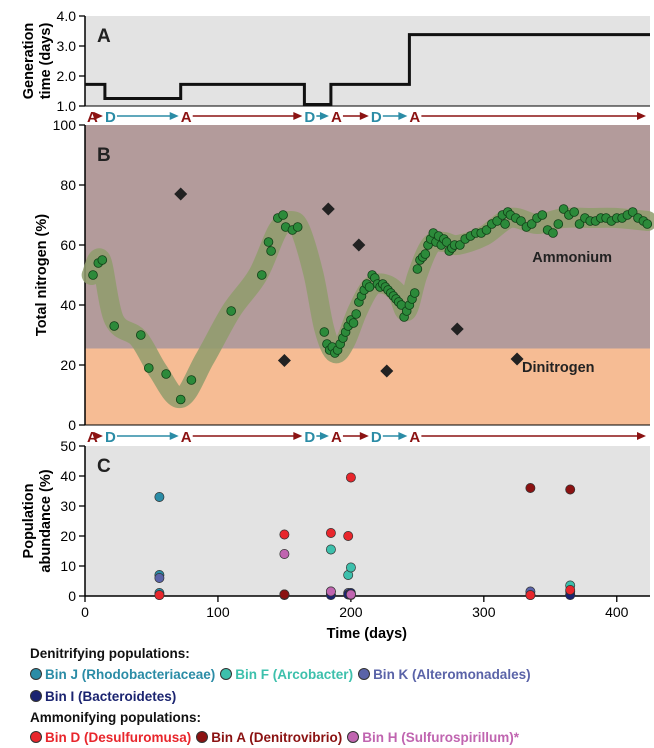  What do you see at coordinates (68, 245) in the screenshot?
I see `panel-b-y-tick-label: 60` at bounding box center [68, 245].